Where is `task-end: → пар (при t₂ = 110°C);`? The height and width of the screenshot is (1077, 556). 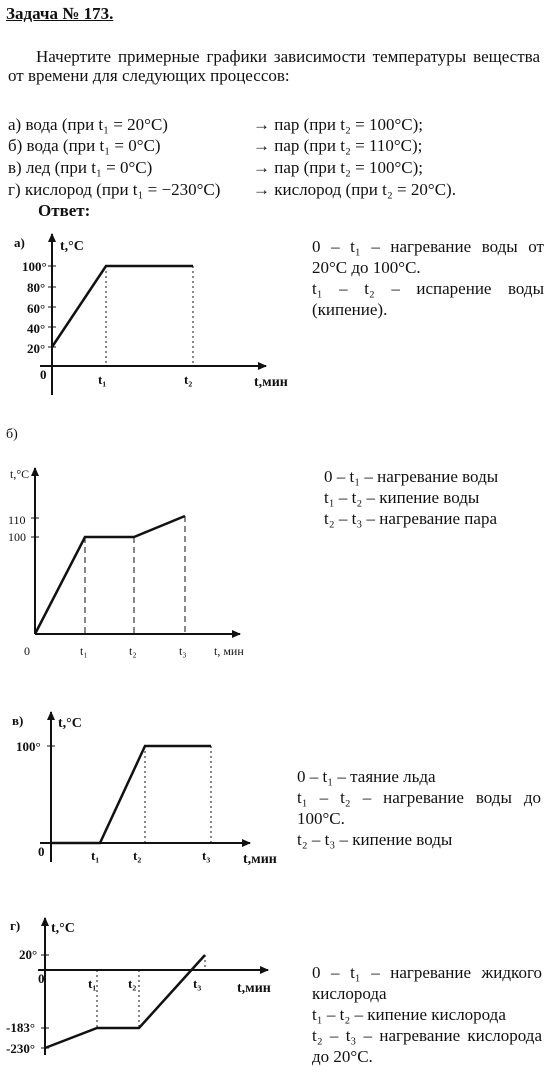 task-end: → пар (при t₂ = 110°C); is located at coordinates (338, 145).